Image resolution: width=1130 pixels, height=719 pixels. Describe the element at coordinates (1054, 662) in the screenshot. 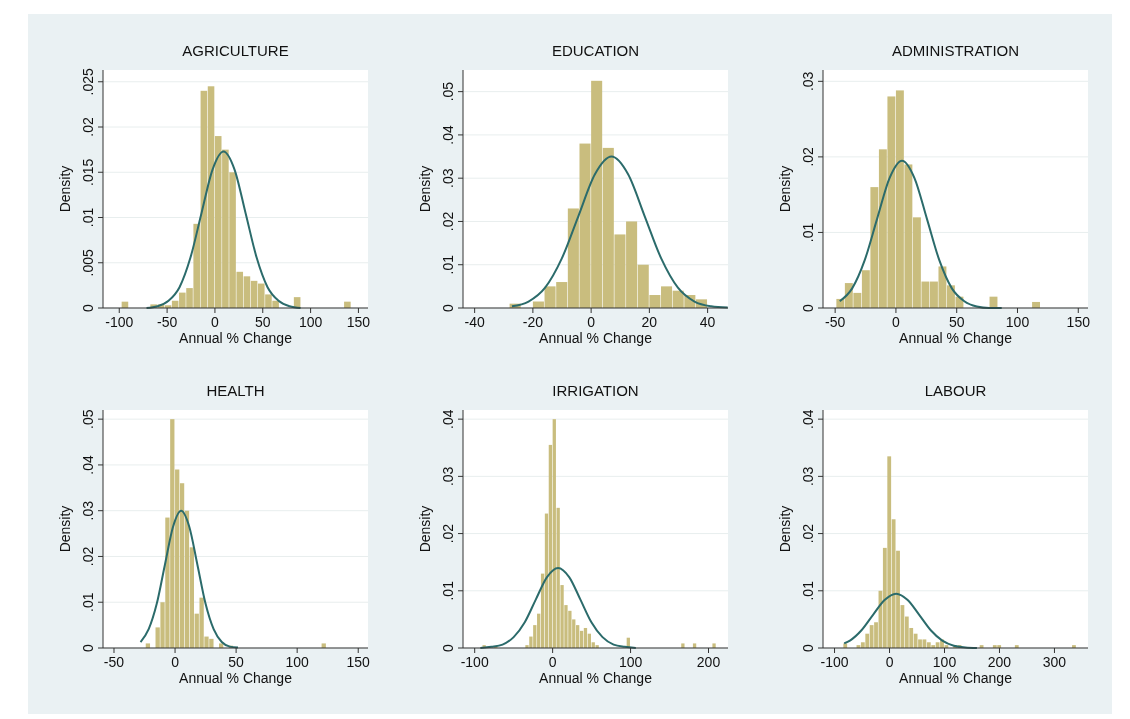

I see `x-tick-label: 300` at that location.